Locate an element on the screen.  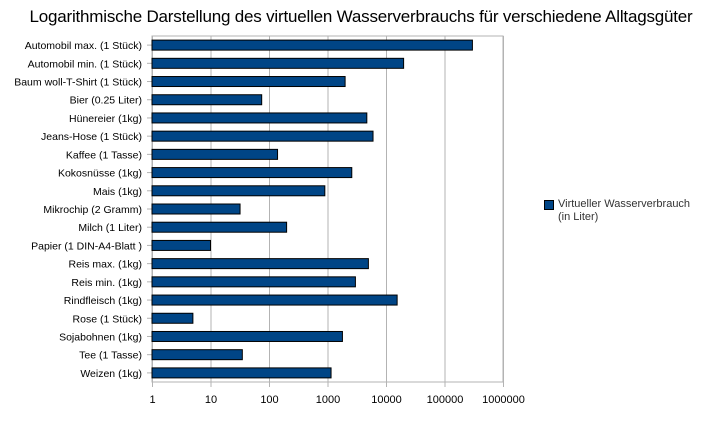
y-tick-label: Kaffee (1 Tasse) is located at coordinates (104, 155).